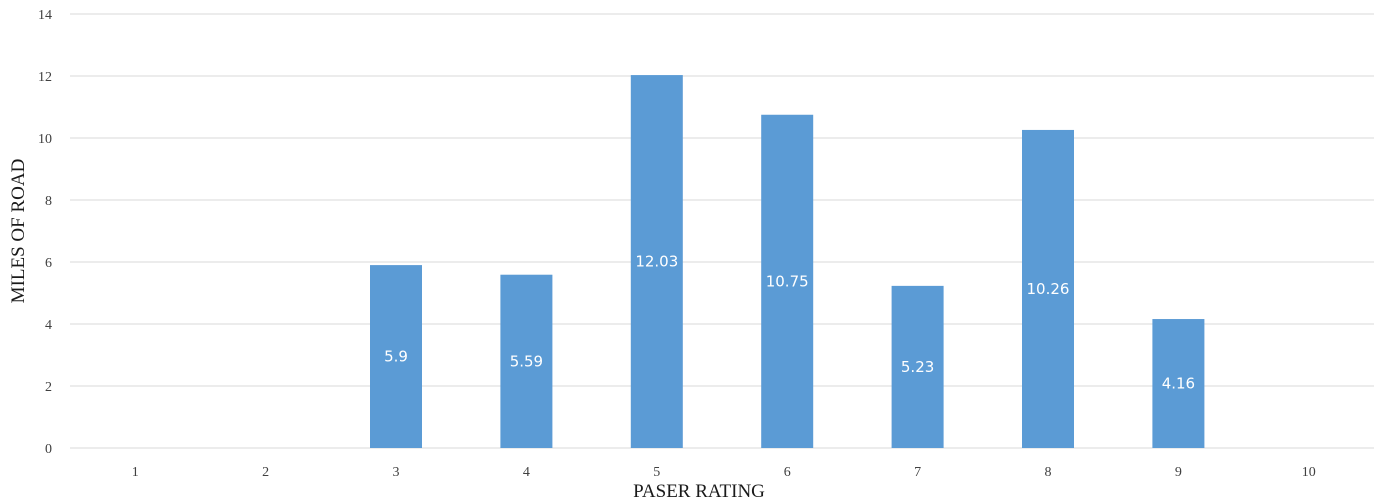 The height and width of the screenshot is (502, 1378). What do you see at coordinates (48, 325) in the screenshot?
I see `y-tick-label: 4` at bounding box center [48, 325].